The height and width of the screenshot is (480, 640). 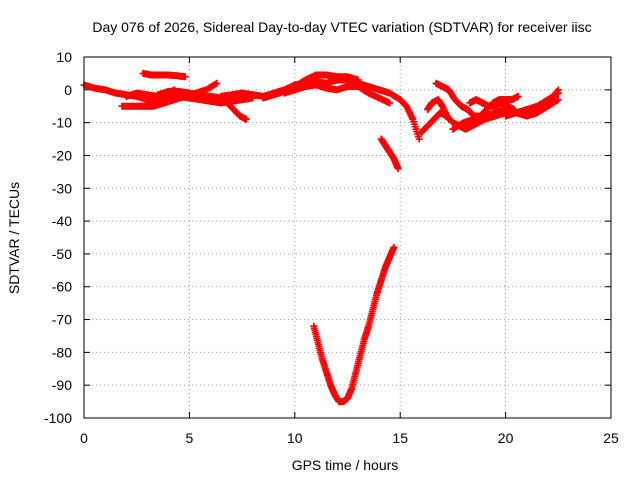 What do you see at coordinates (532, 103) in the screenshot?
I see `series-s17` at bounding box center [532, 103].